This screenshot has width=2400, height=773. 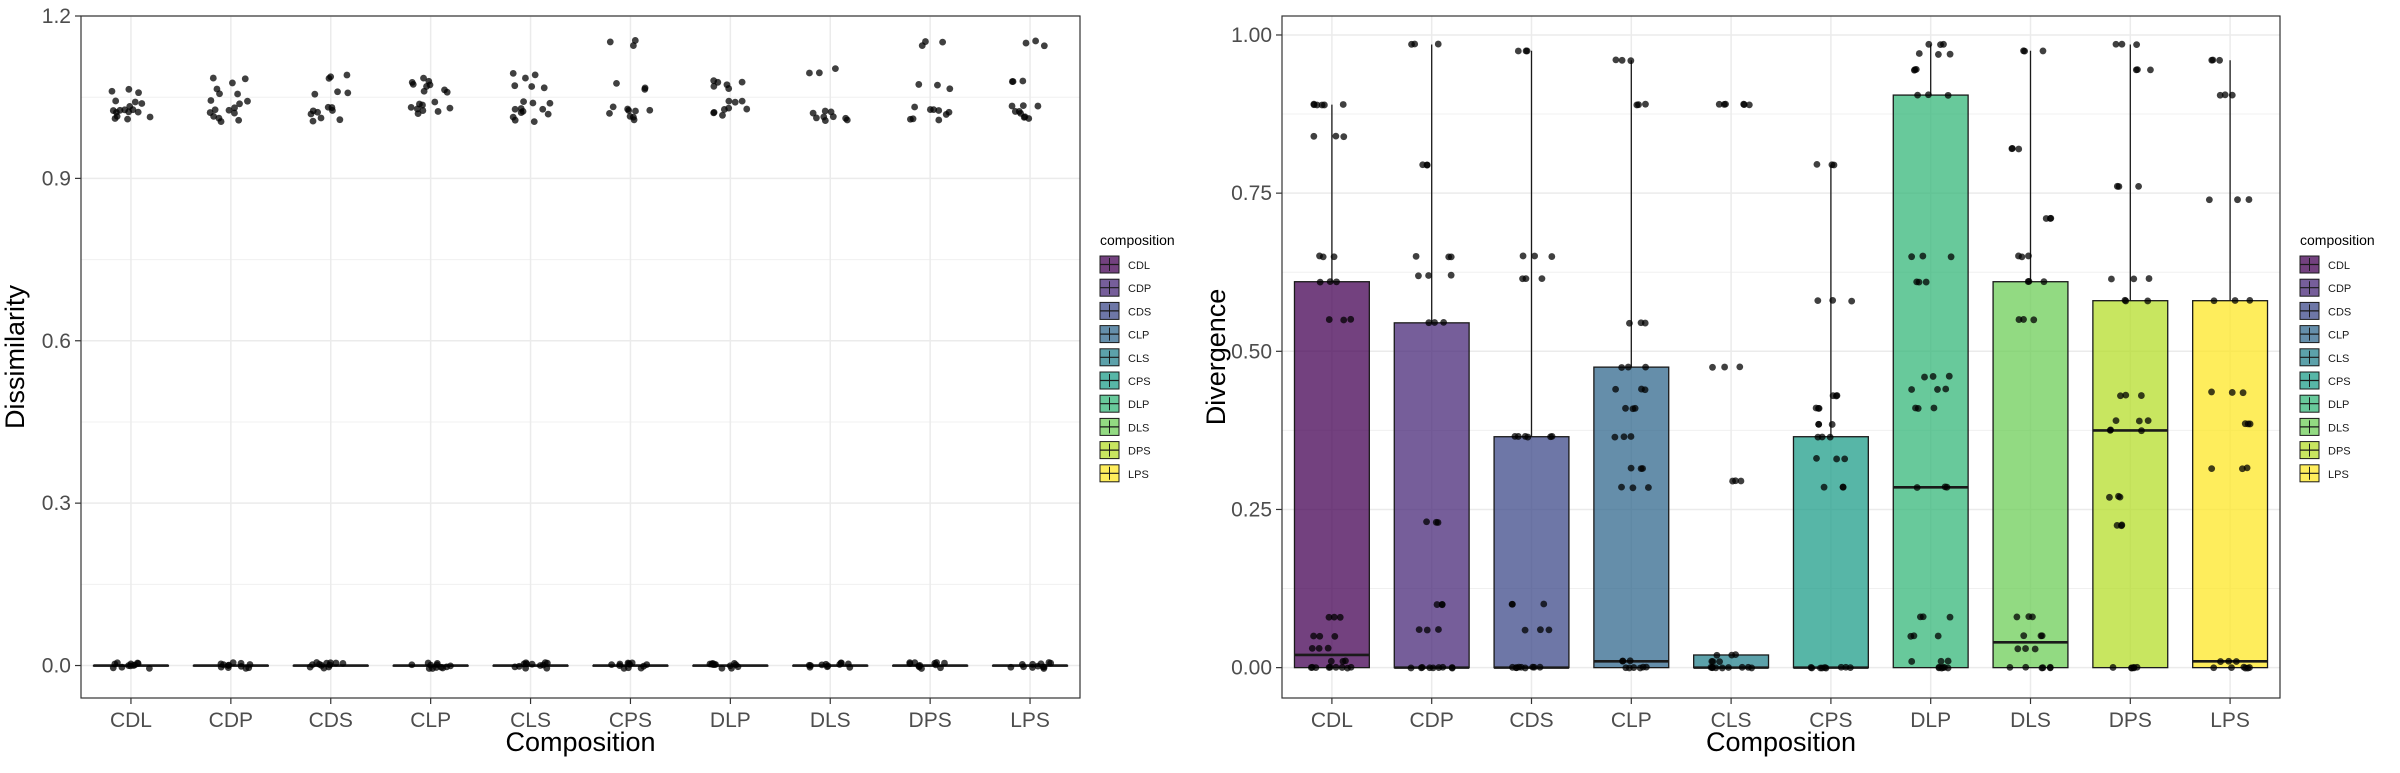 I want to click on y-tick-label: 0.0, so click(x=56, y=666).